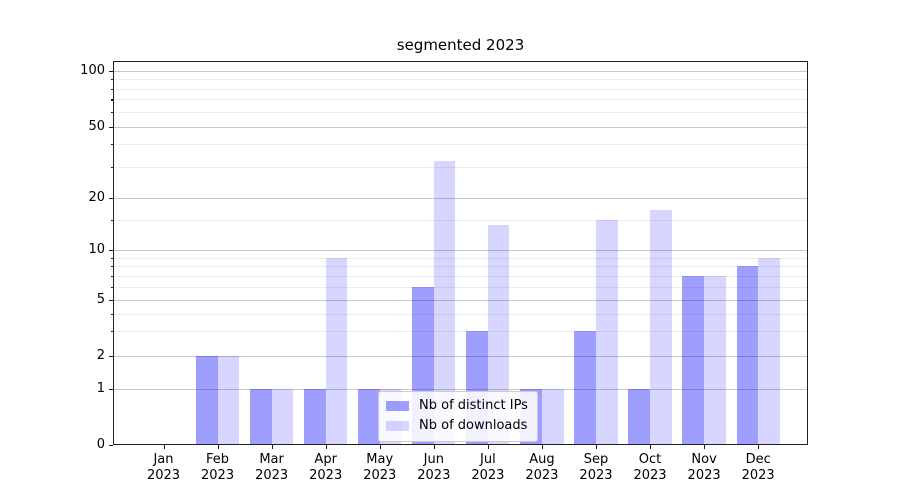  Describe the element at coordinates (164, 447) in the screenshot. I see `x-tick-jan` at that location.